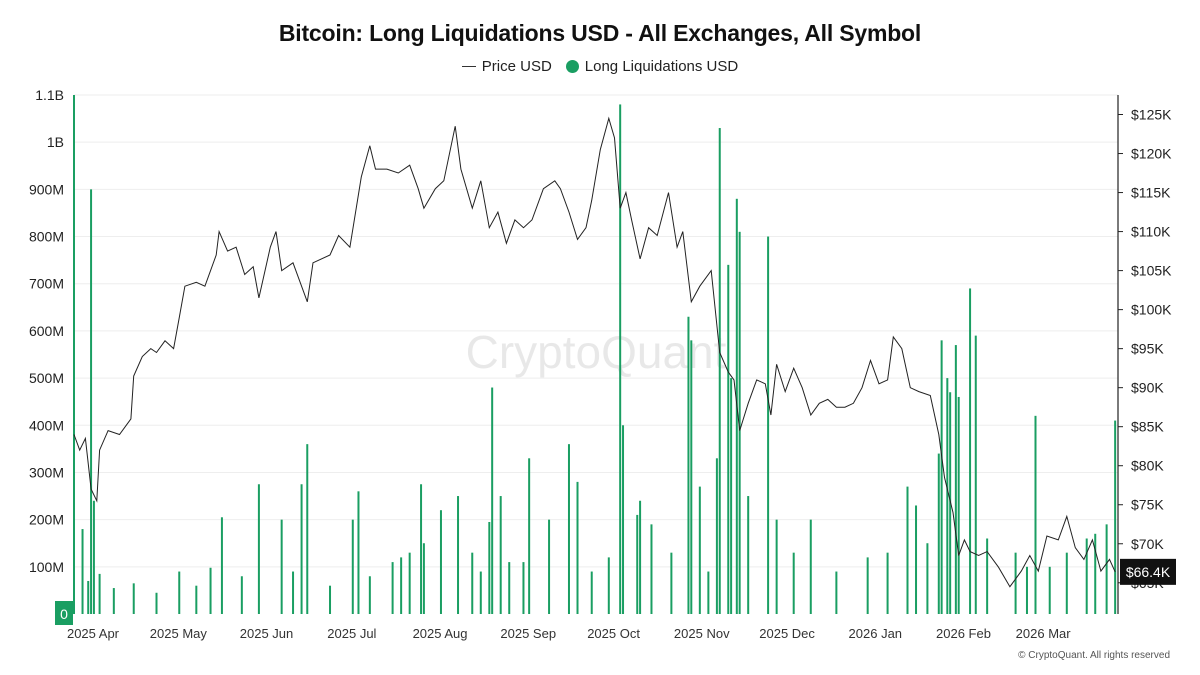 This screenshot has width=1200, height=675. I want to click on watermark-text: CryptoQuant, so click(596, 352).